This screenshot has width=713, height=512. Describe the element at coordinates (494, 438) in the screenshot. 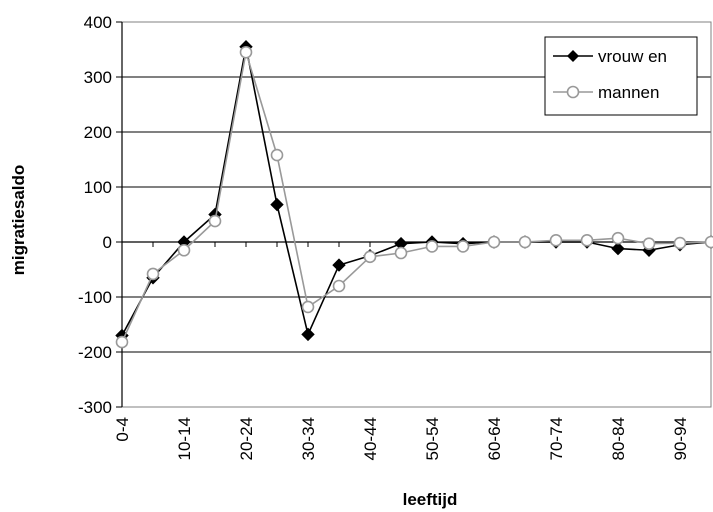

I see `x-tick-label: 60-64` at that location.